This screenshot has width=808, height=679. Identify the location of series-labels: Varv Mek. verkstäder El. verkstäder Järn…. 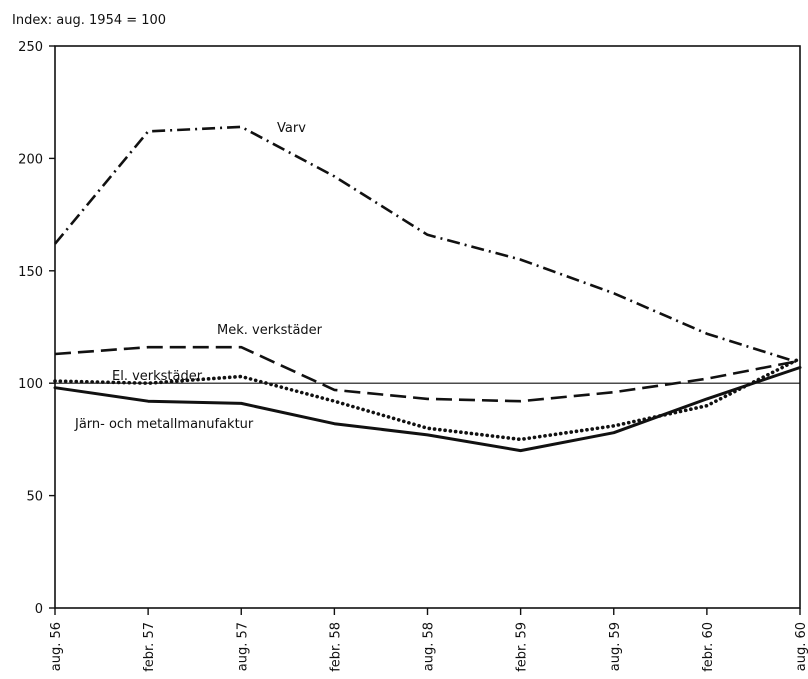
(198, 276).